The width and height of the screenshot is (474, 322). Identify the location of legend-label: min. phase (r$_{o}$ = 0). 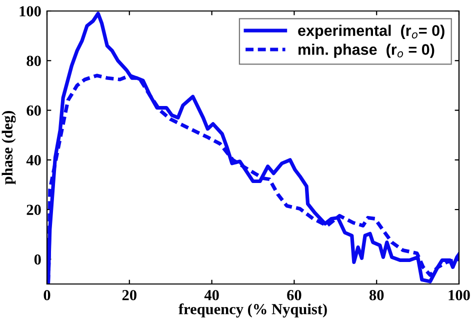
(366, 51).